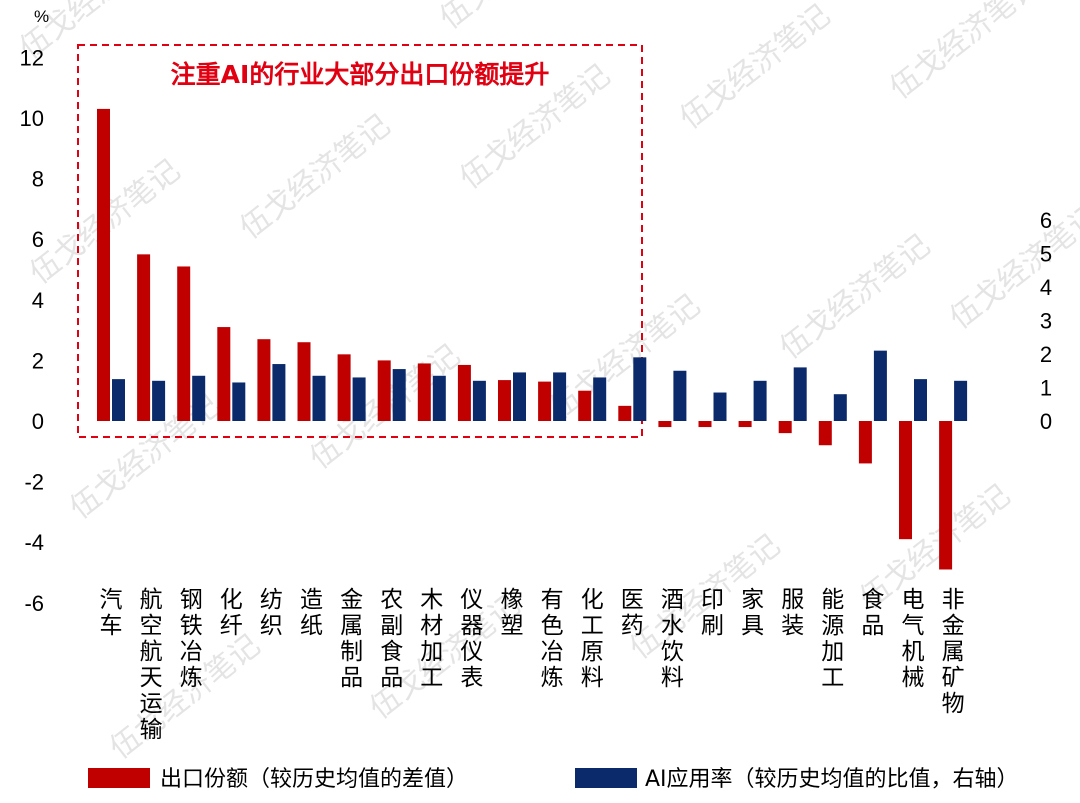 The height and width of the screenshot is (803, 1080). Describe the element at coordinates (1046, 354) in the screenshot. I see `right-axis-tick-label: 2` at that location.